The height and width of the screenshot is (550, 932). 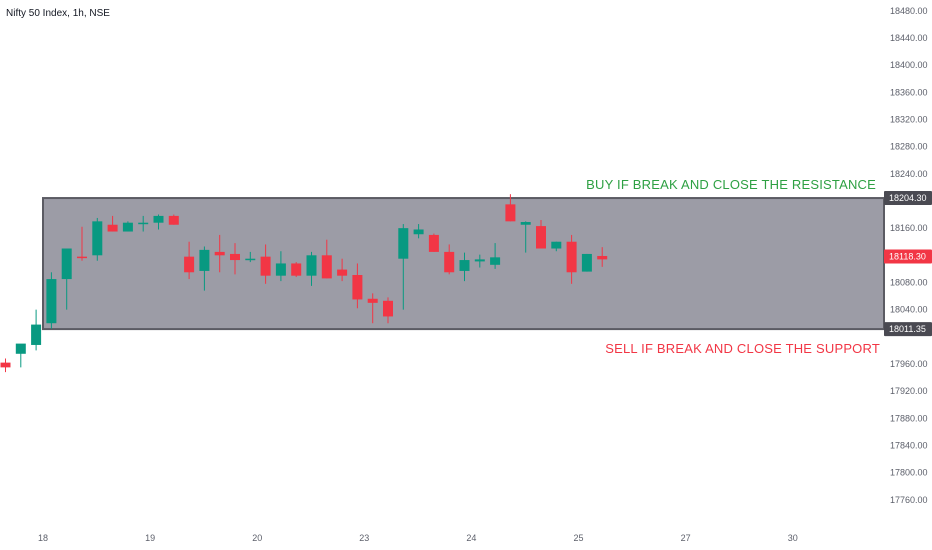 What do you see at coordinates (731, 184) in the screenshot?
I see `buy-annotation: BUY IF BREAK AND CLOSE THE RESISTANCE` at bounding box center [731, 184].